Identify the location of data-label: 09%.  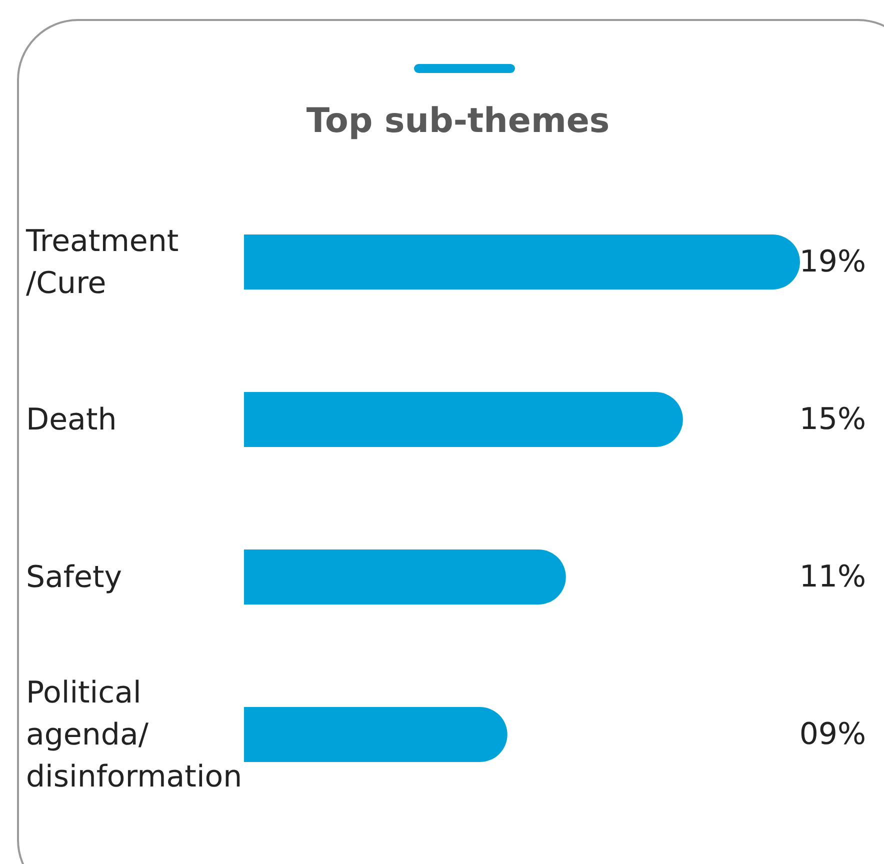
(832, 734).